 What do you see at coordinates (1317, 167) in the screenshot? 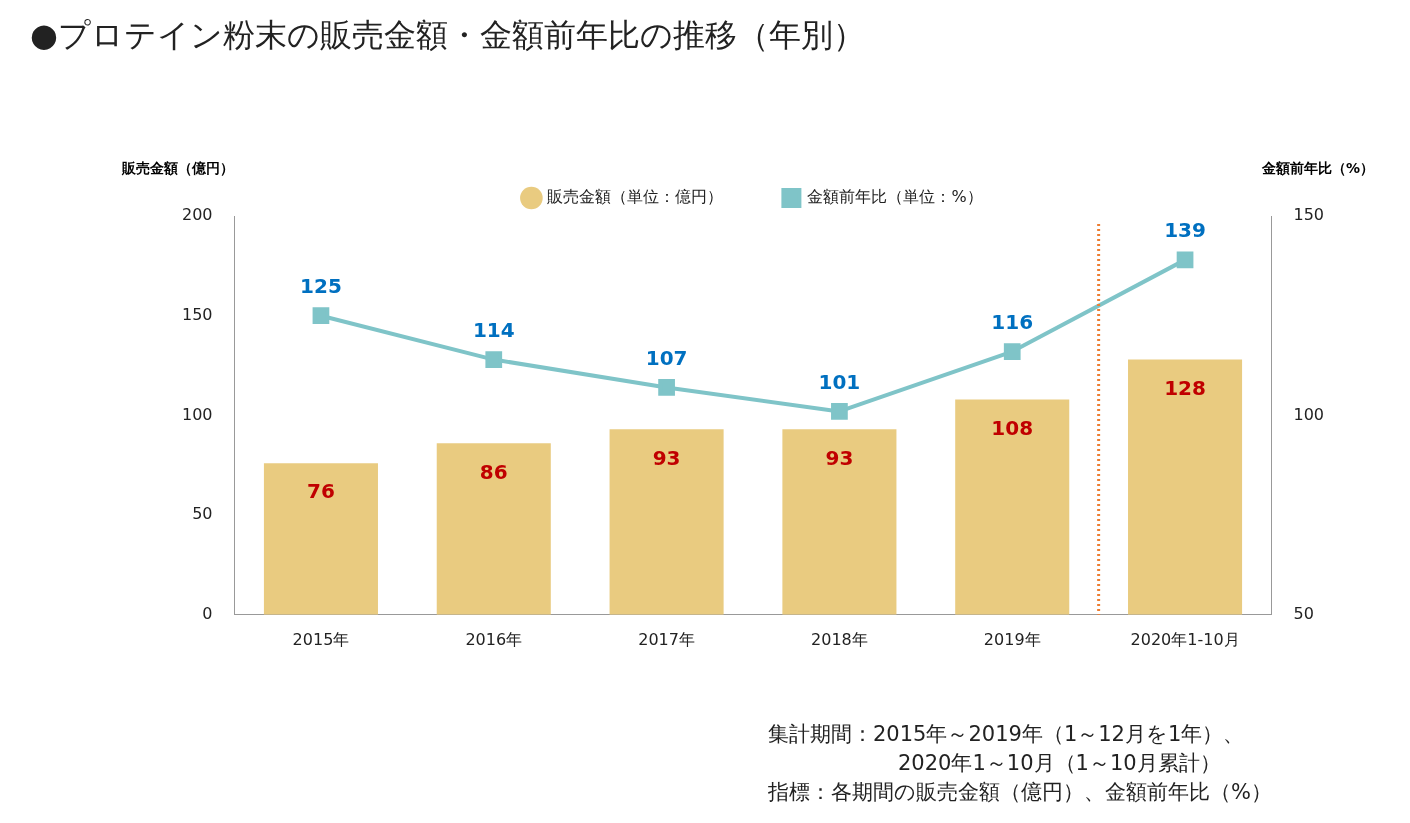
I see `y2-axis-title: 金額前年比（%）` at bounding box center [1317, 167].